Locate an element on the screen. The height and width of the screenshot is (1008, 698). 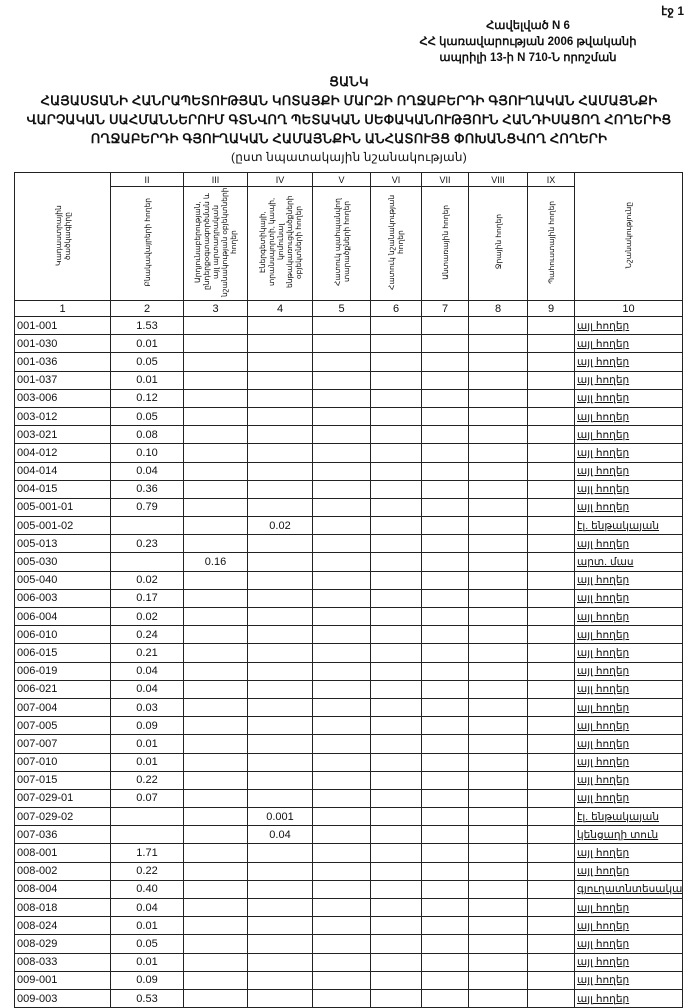
subheading: (ըստ նպատակային նշանակության) is located at coordinates (349, 157).